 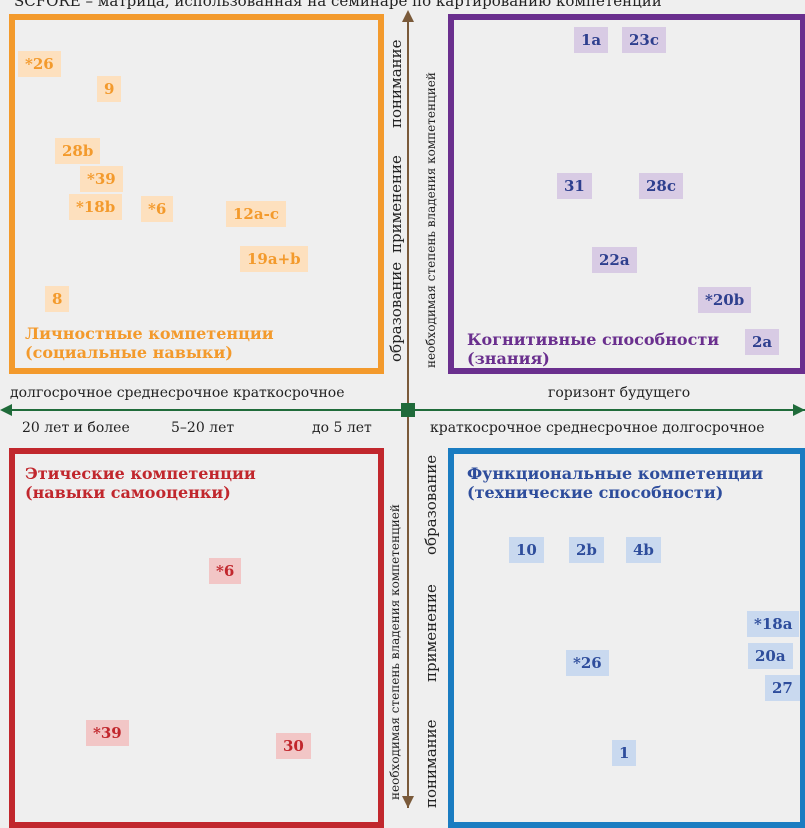 What do you see at coordinates (396, 311) in the screenshot?
I see `level-education-top: образование` at bounding box center [396, 311].